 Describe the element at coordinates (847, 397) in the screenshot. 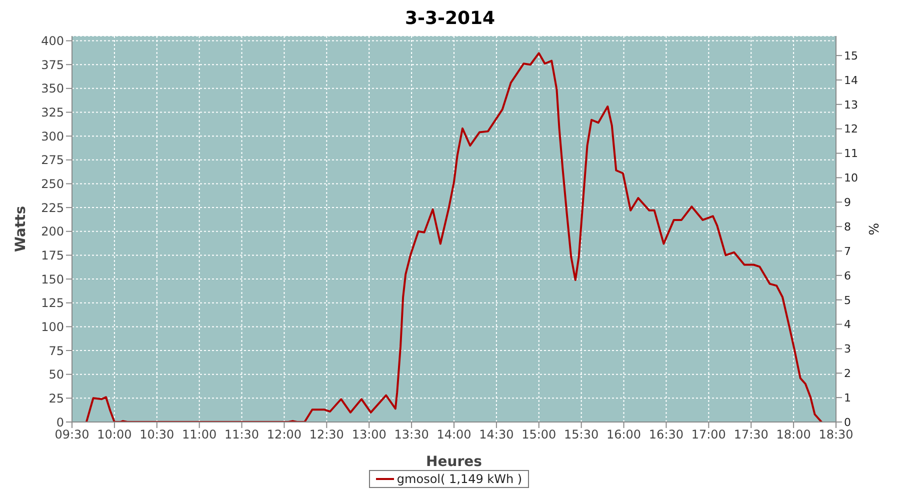

I see `y2-tick-label: 1` at that location.